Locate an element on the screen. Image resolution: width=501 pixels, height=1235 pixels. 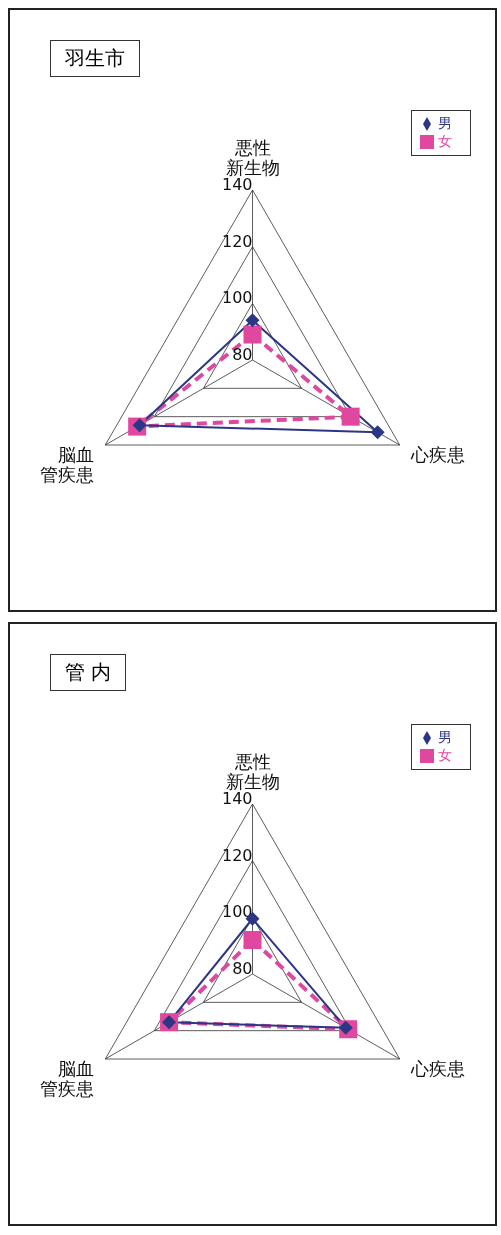
chart-title: 管 内 is located at coordinates (88, 672).